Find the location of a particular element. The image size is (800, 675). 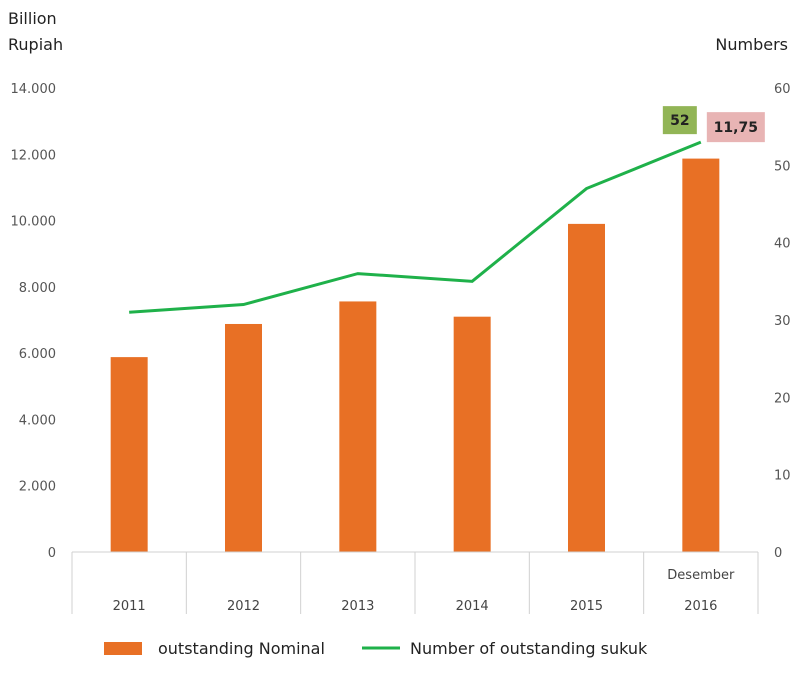

callout-bar-value: 11,75 is located at coordinates (736, 128).